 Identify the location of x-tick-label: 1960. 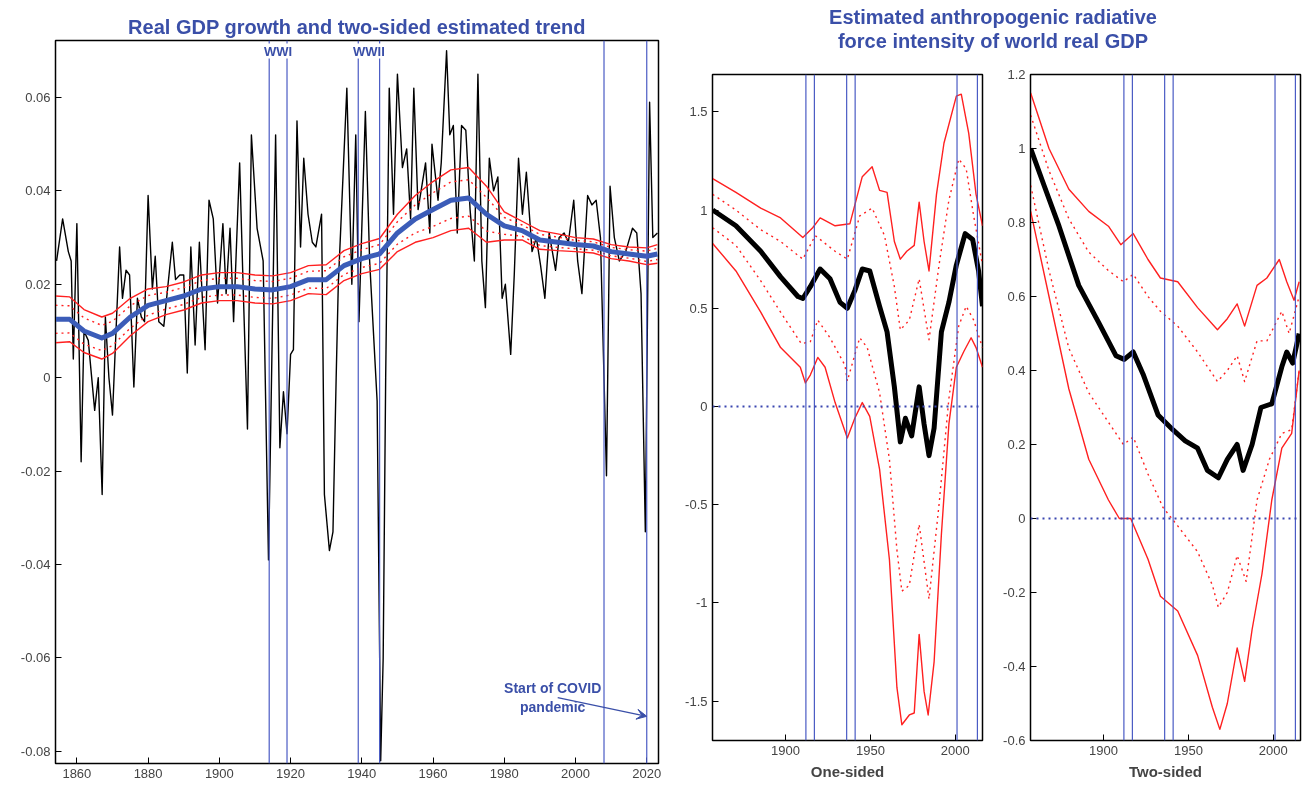
(433, 773).